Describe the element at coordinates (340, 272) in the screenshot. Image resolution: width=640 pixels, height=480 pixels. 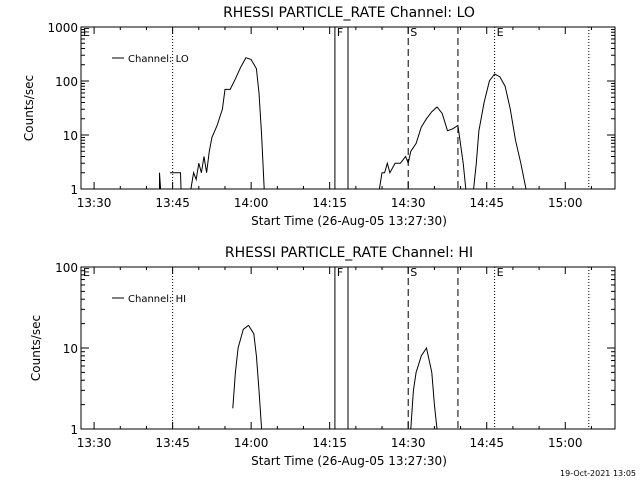
I see `hi-marker-label: F` at that location.